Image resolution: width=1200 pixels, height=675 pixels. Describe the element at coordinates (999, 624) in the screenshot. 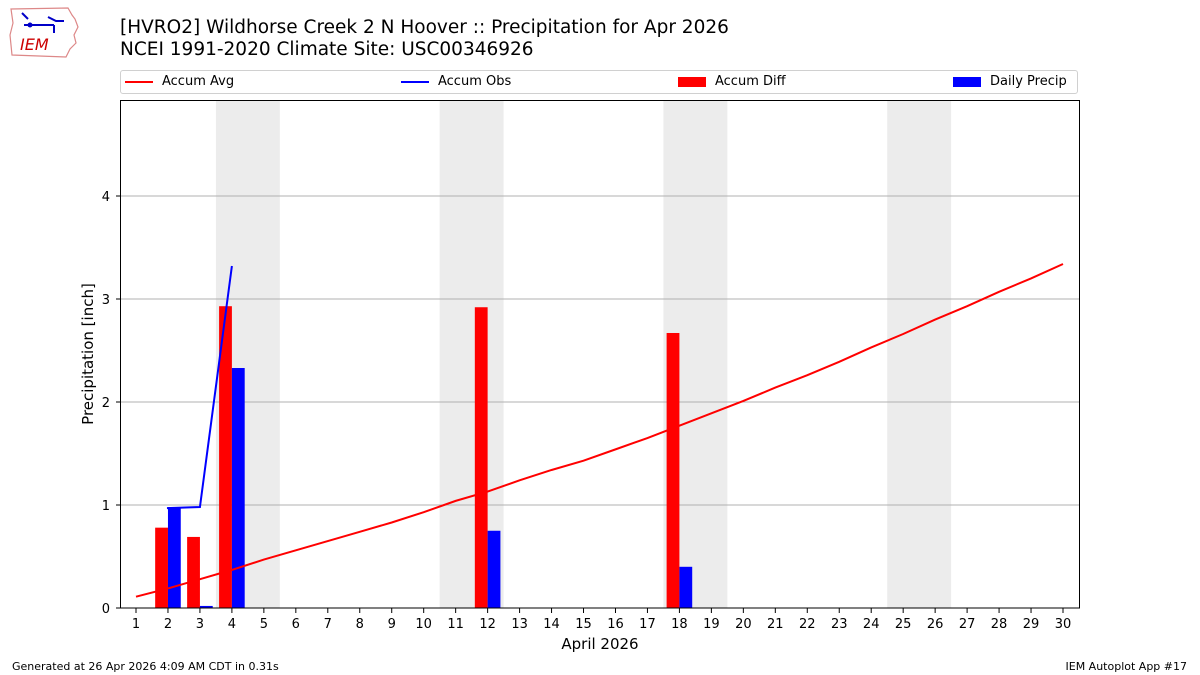

I see `x-tick-label: 28` at that location.